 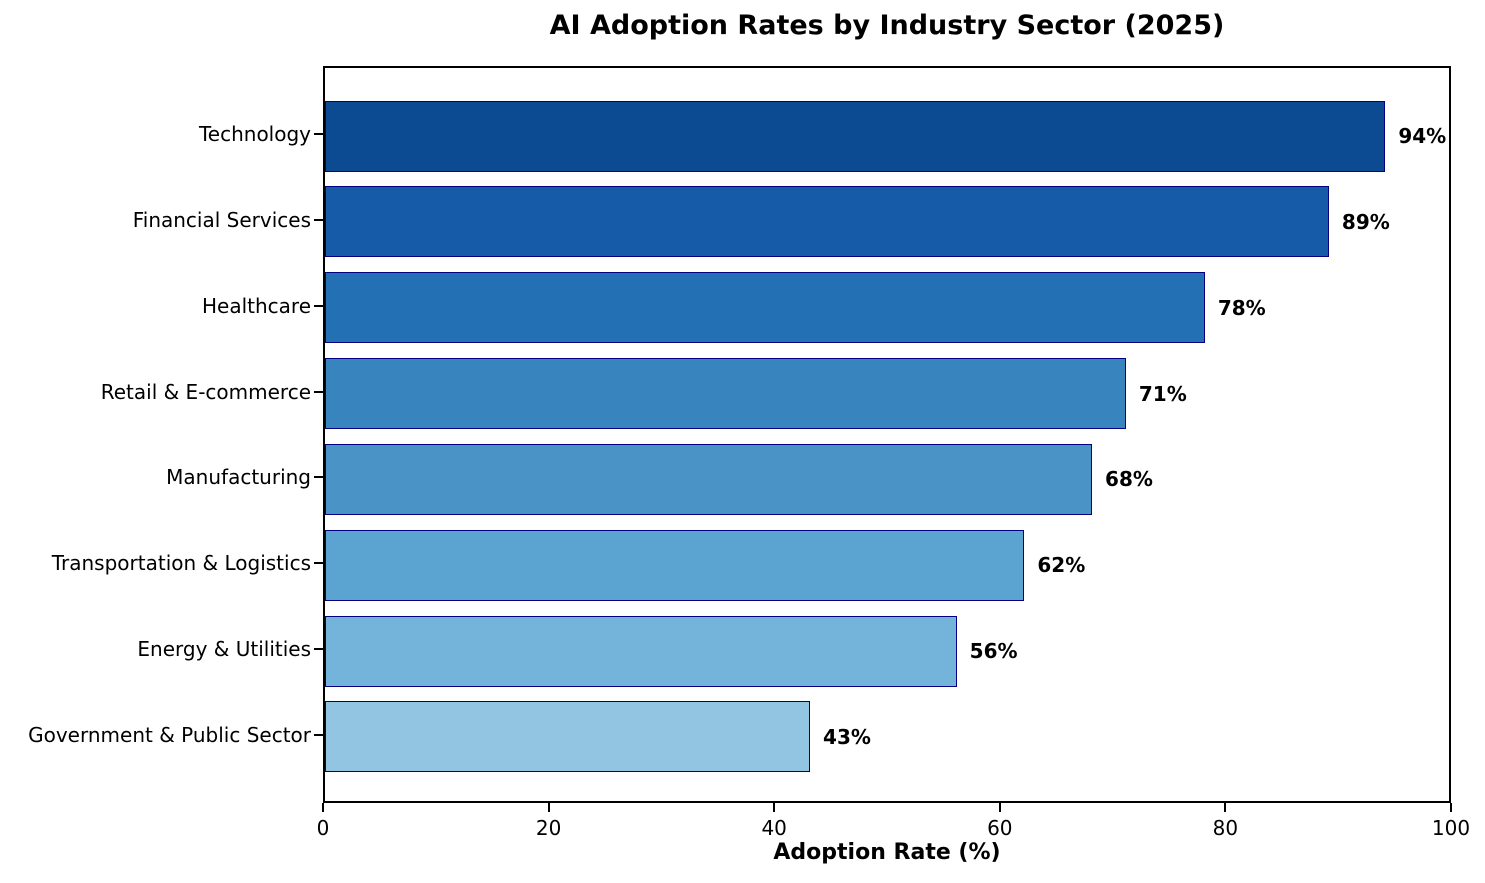 What do you see at coordinates (993, 651) in the screenshot?
I see `value-label-energy-utilities: 56%` at bounding box center [993, 651].